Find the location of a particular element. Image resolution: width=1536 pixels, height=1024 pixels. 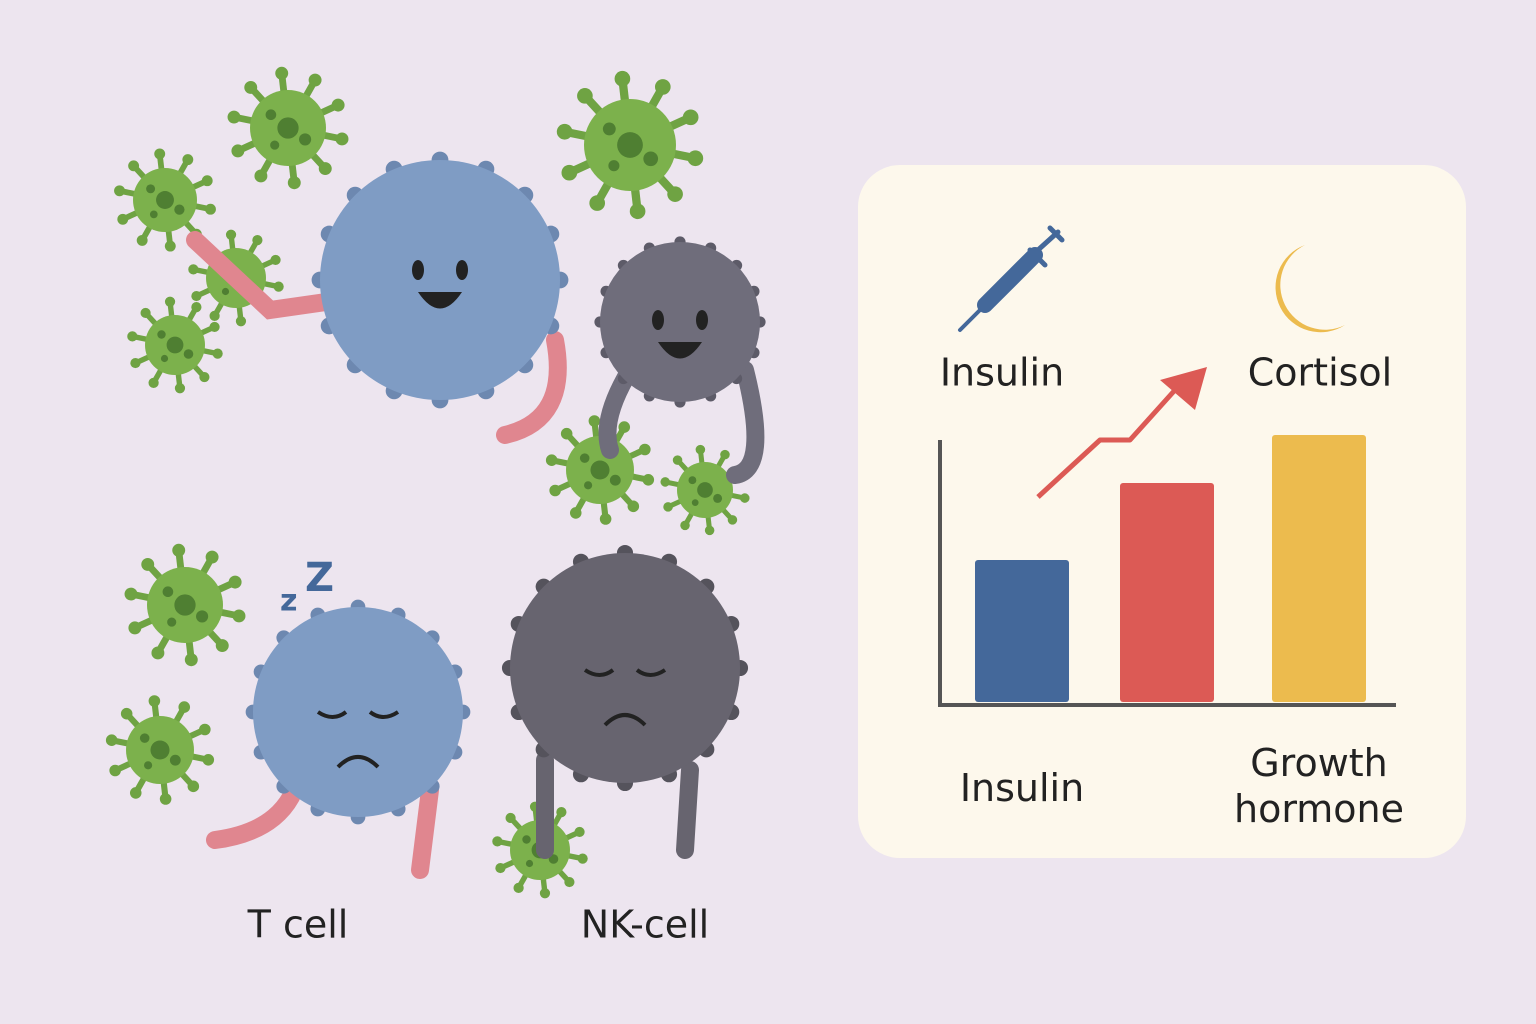

immune-cell is located at coordinates (625, 668).